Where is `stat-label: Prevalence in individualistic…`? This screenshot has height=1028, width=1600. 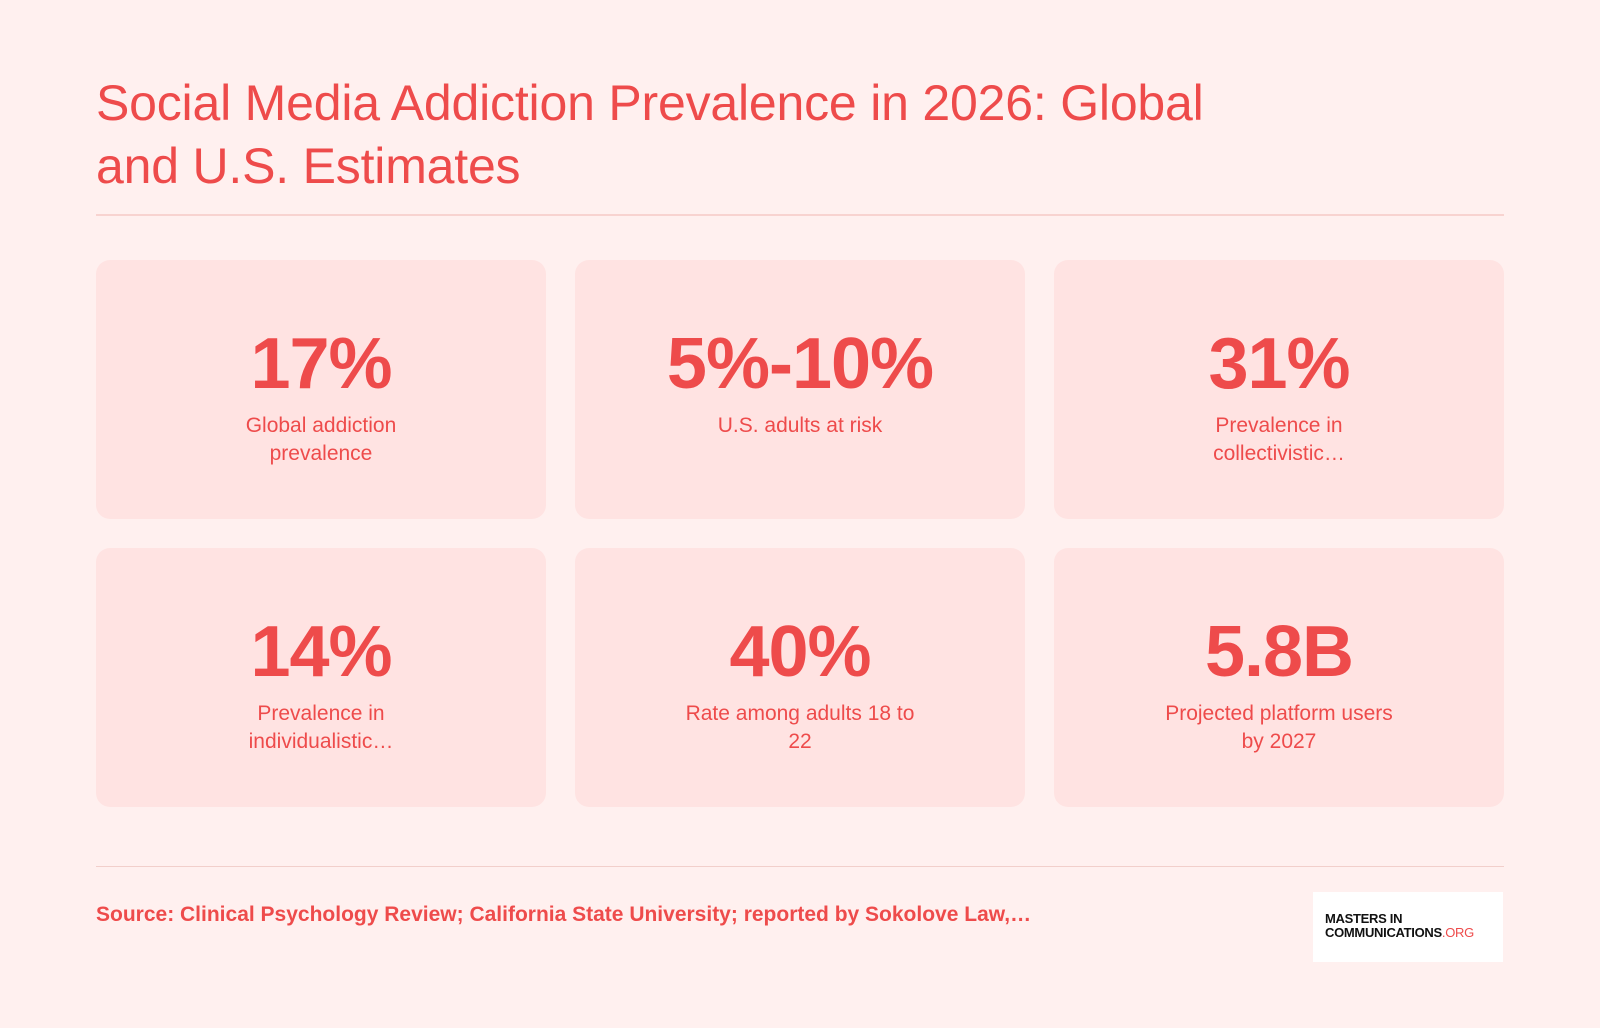 stat-label: Prevalence in individualistic… is located at coordinates (321, 727).